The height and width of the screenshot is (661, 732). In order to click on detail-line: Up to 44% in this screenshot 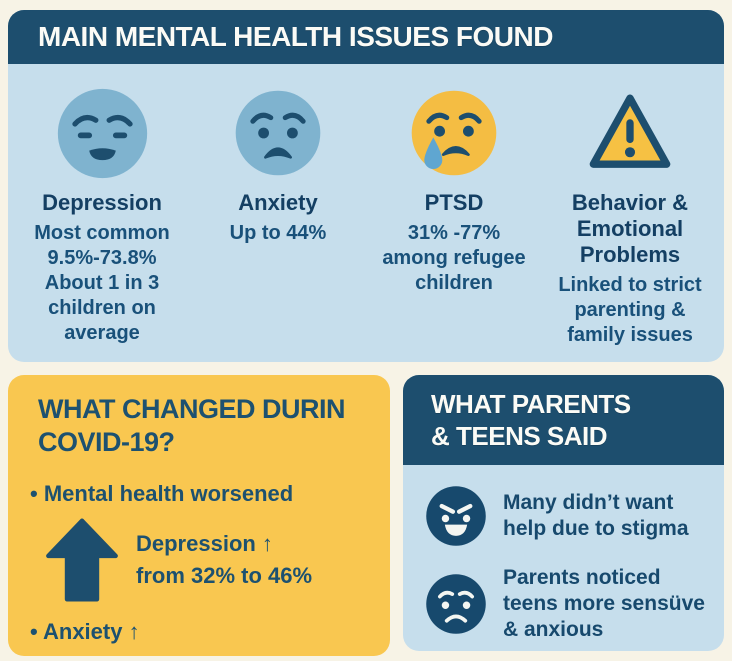, I will do `click(278, 233)`.